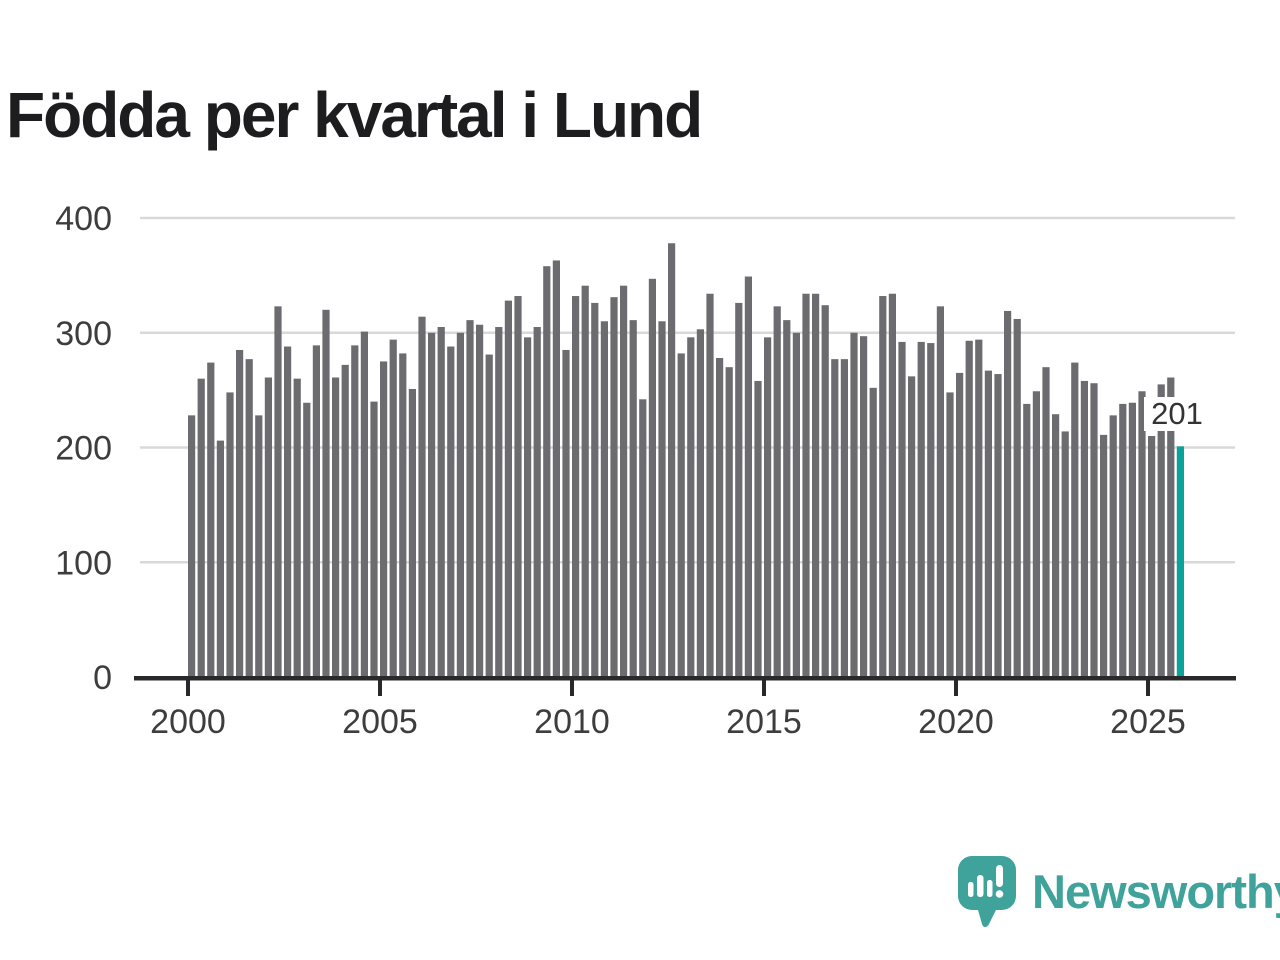  Describe the element at coordinates (102, 678) in the screenshot. I see `y-axis-label: 0` at that location.